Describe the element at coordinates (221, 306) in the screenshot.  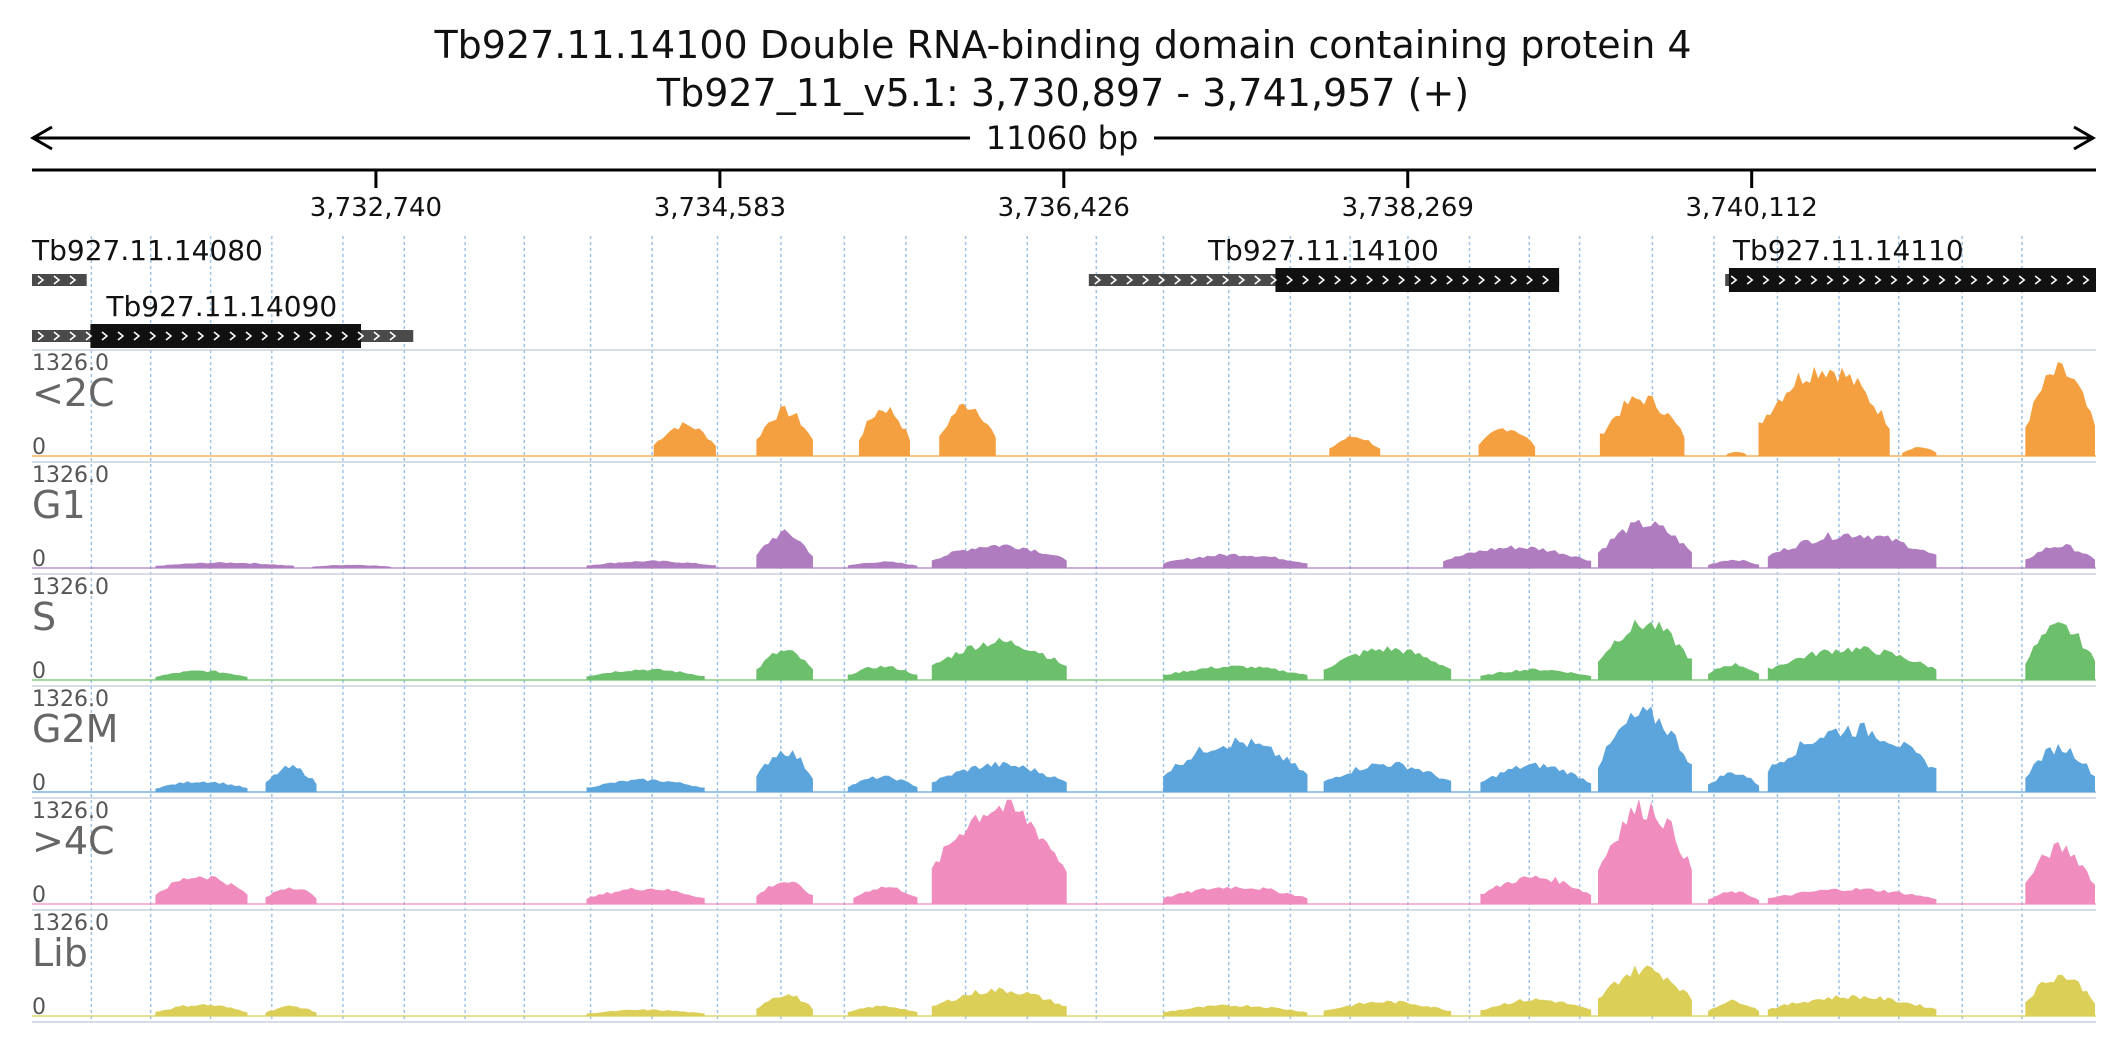
I see `gene-label: Tb927.11.14090` at that location.